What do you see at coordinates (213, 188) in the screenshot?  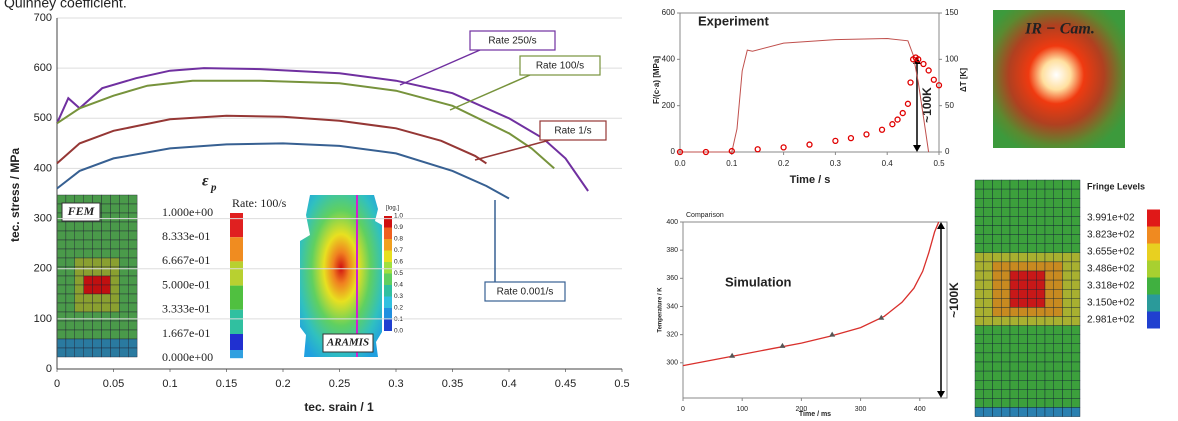 I see `eps-subscript: p` at bounding box center [213, 188].